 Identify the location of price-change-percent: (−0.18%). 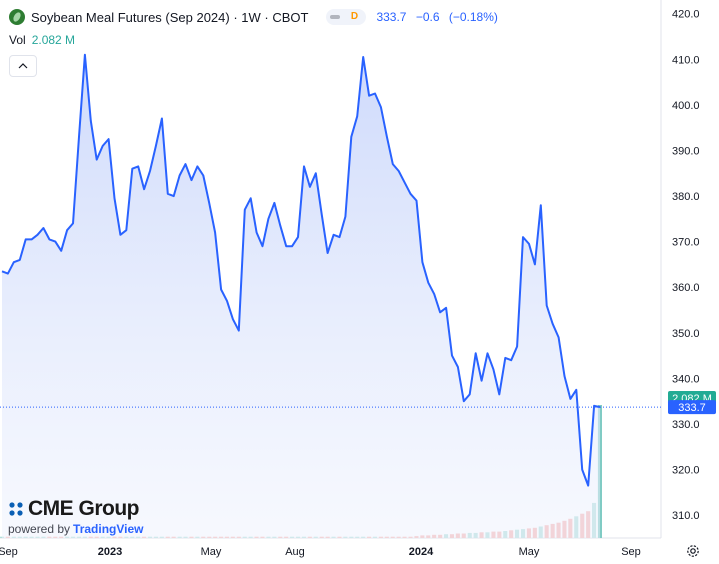
(473, 17).